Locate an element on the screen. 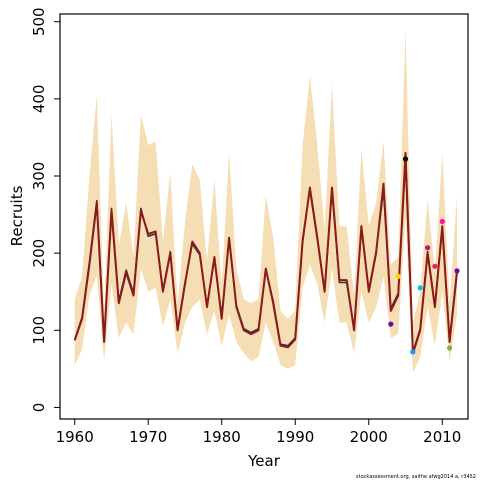 This screenshot has width=480, height=480. y-tick-label: 0 is located at coordinates (39, 408).